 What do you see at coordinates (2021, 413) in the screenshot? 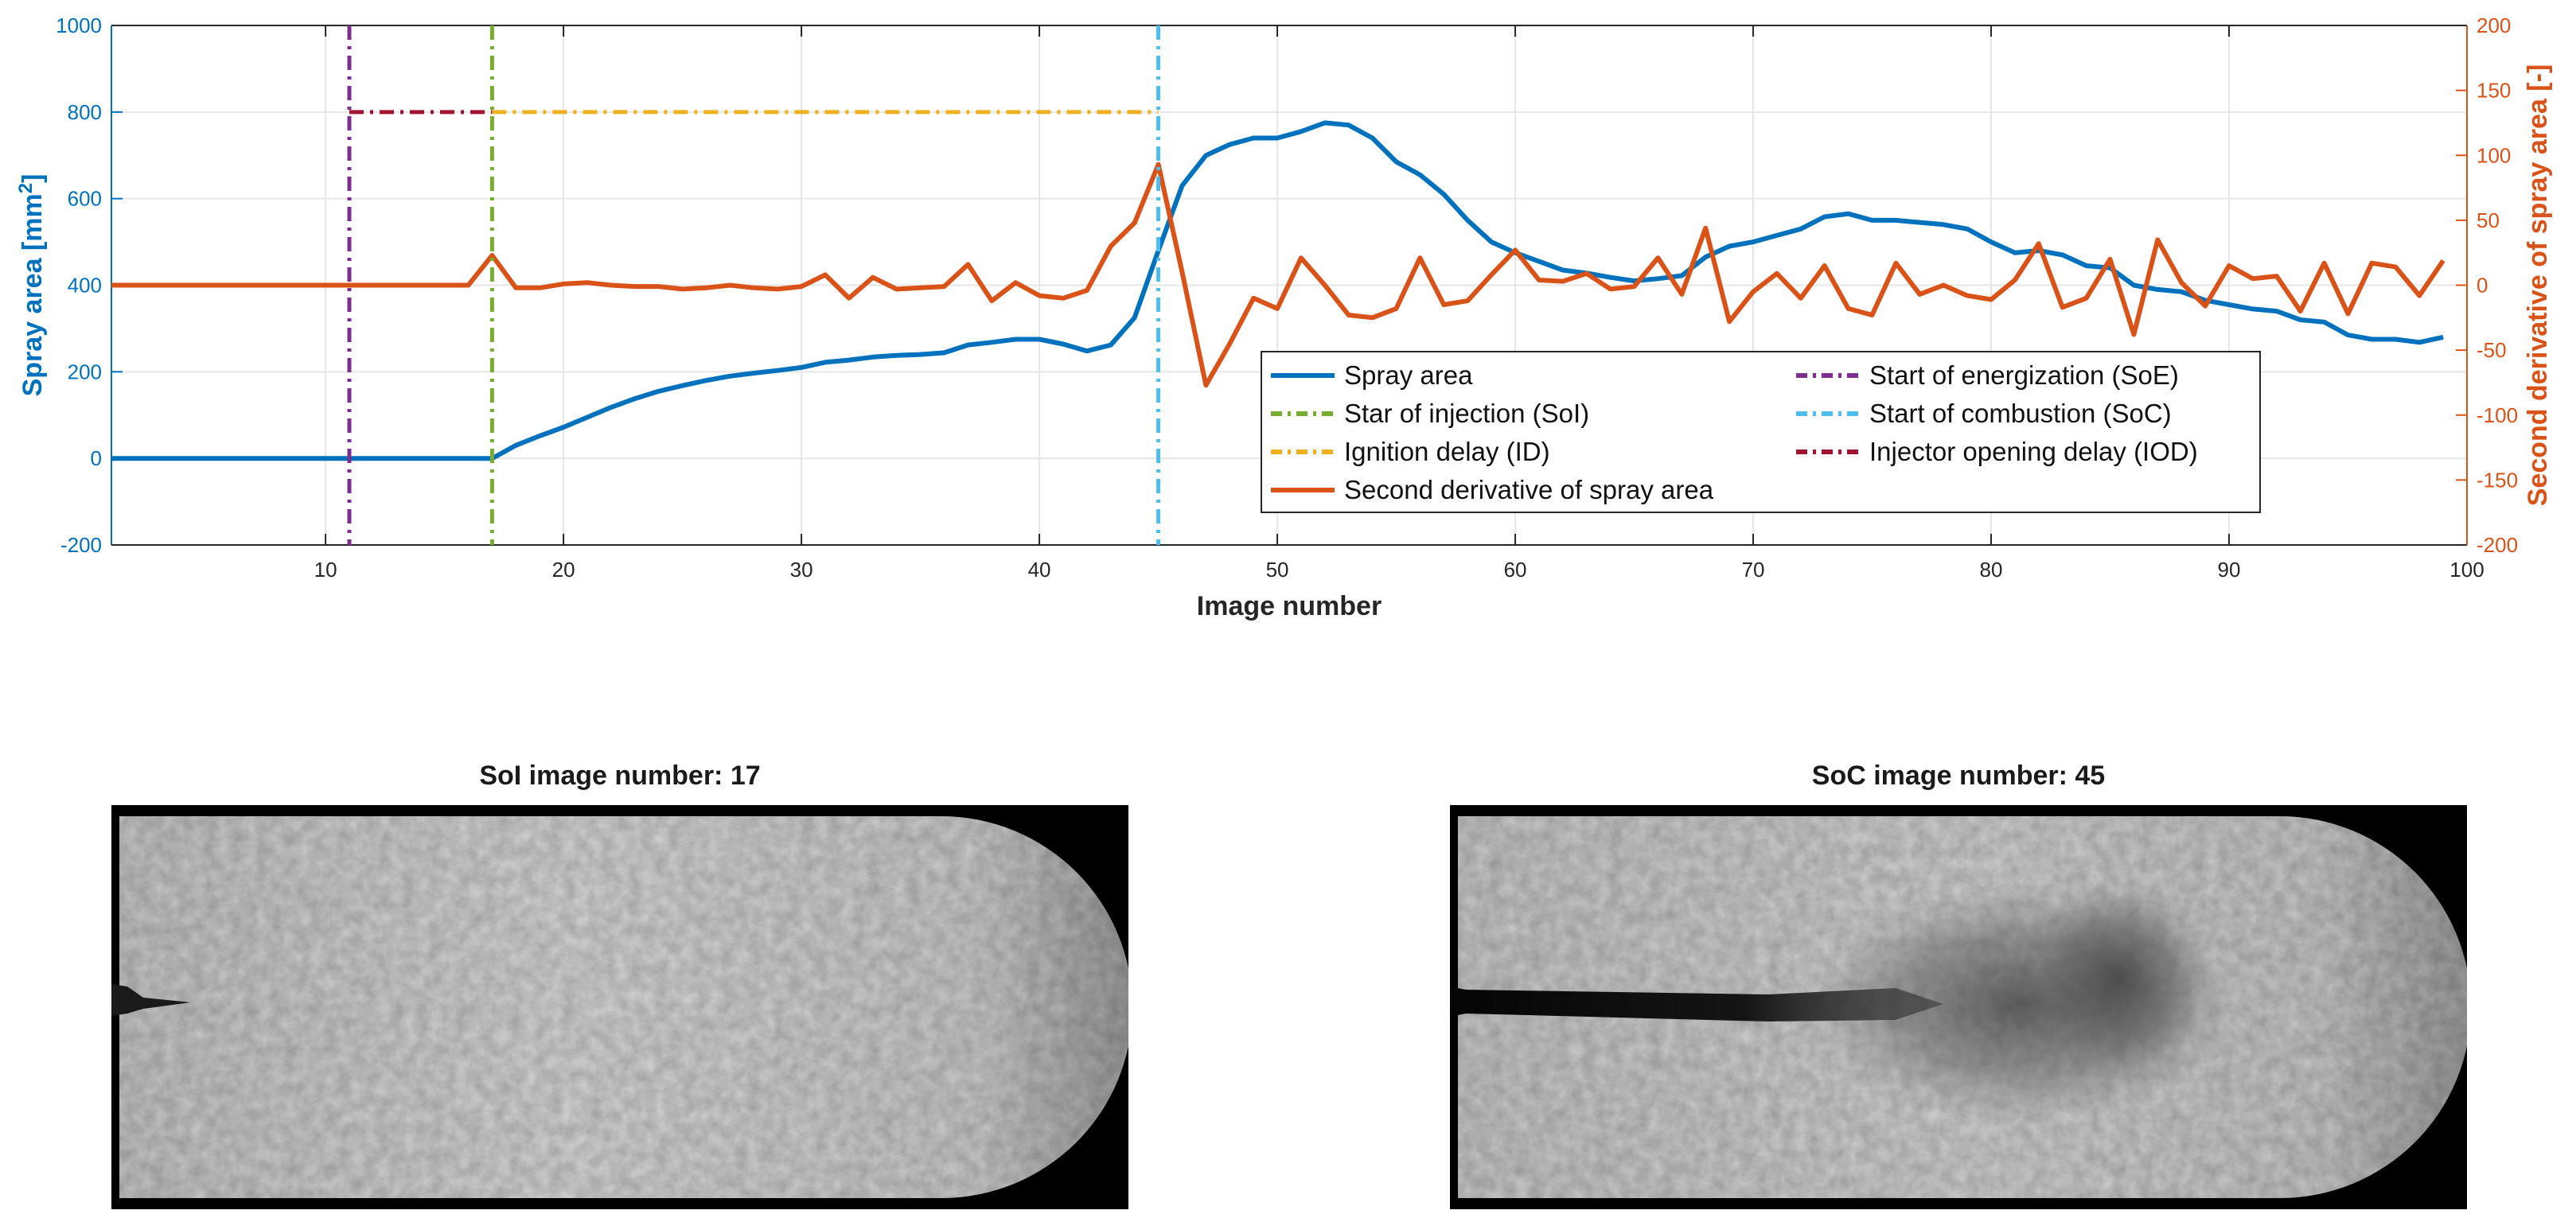
I see `legend-label: Start of combustion (SoC)` at bounding box center [2021, 413].